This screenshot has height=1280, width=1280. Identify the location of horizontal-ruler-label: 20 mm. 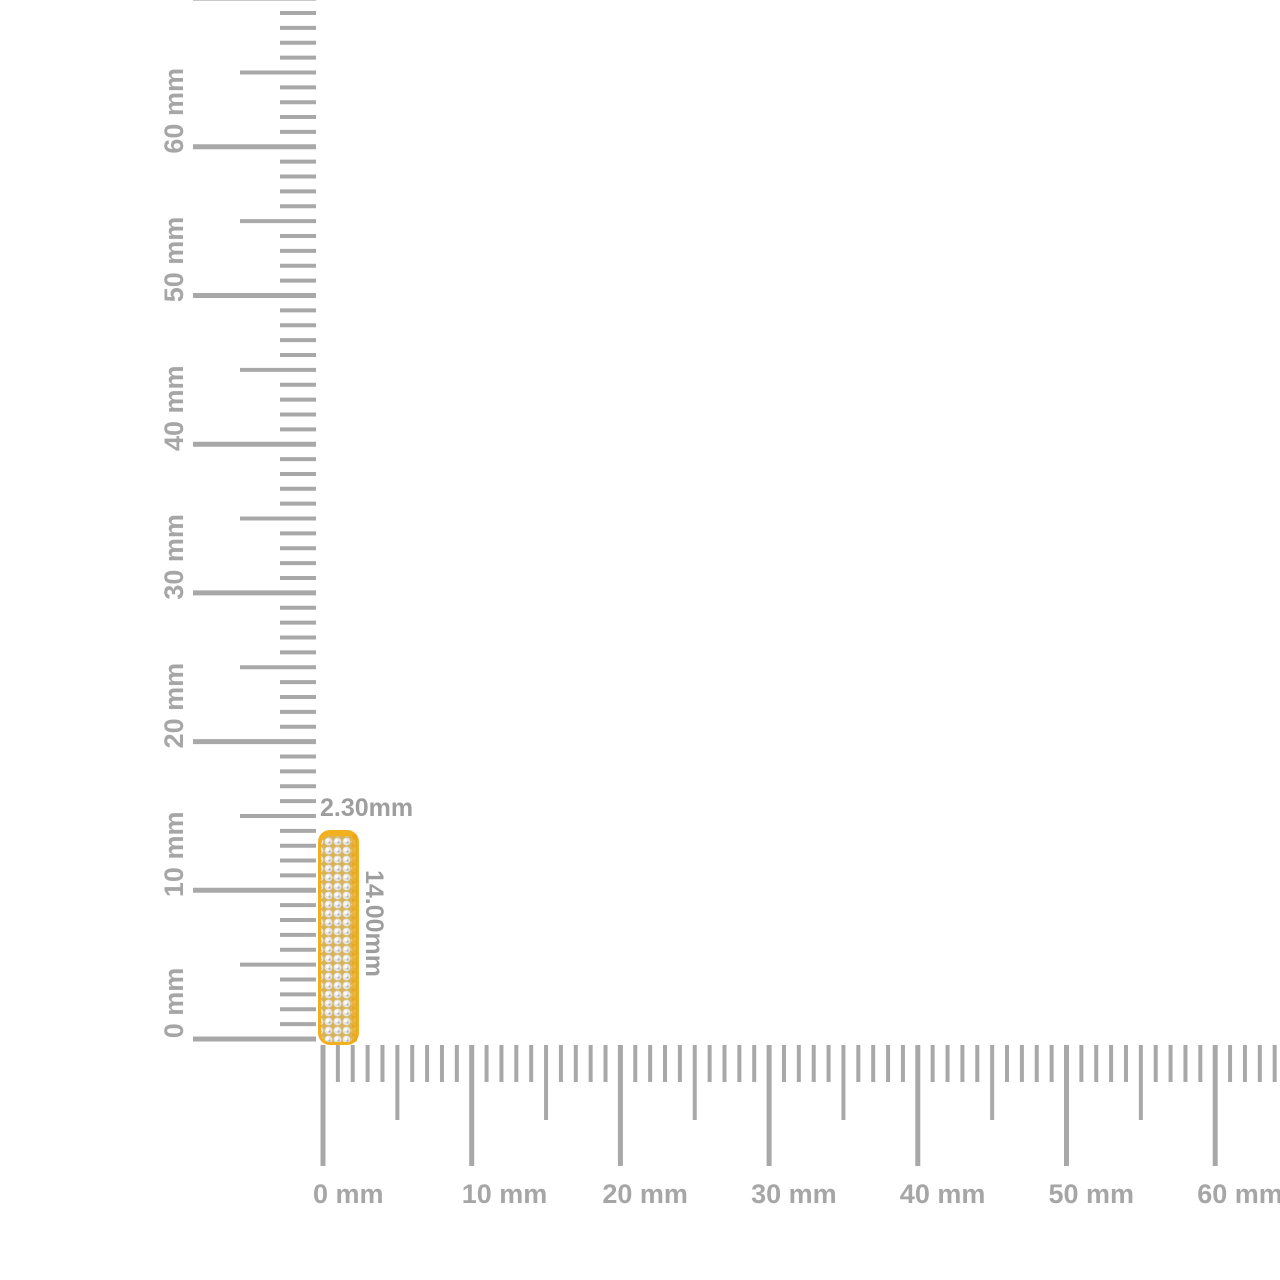
(645, 1194).